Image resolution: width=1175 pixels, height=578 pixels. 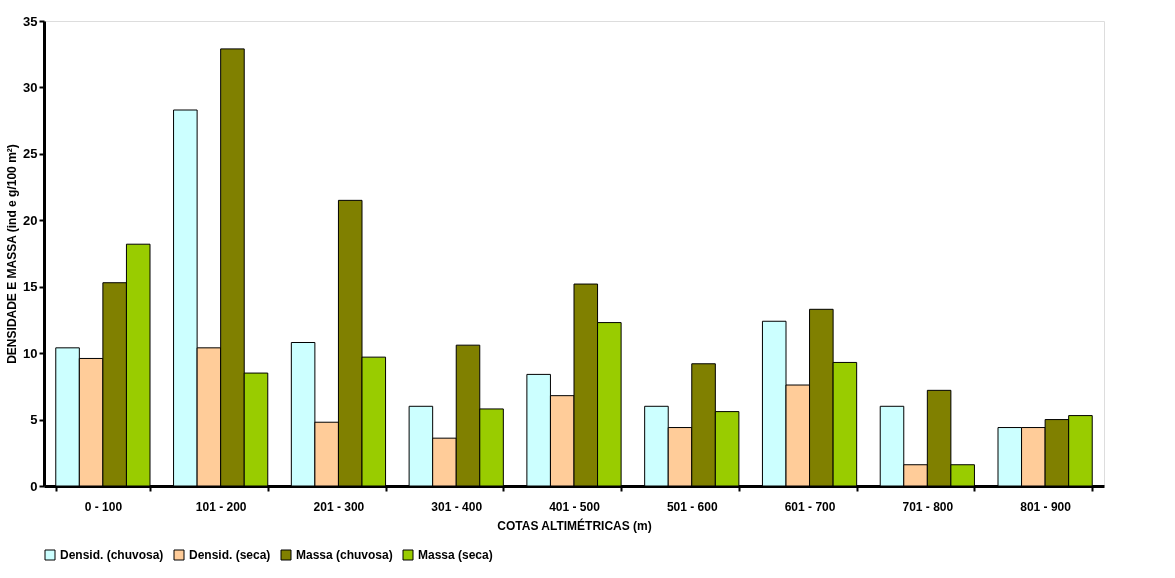 I want to click on y-tick-label: 0, so click(x=34, y=486).